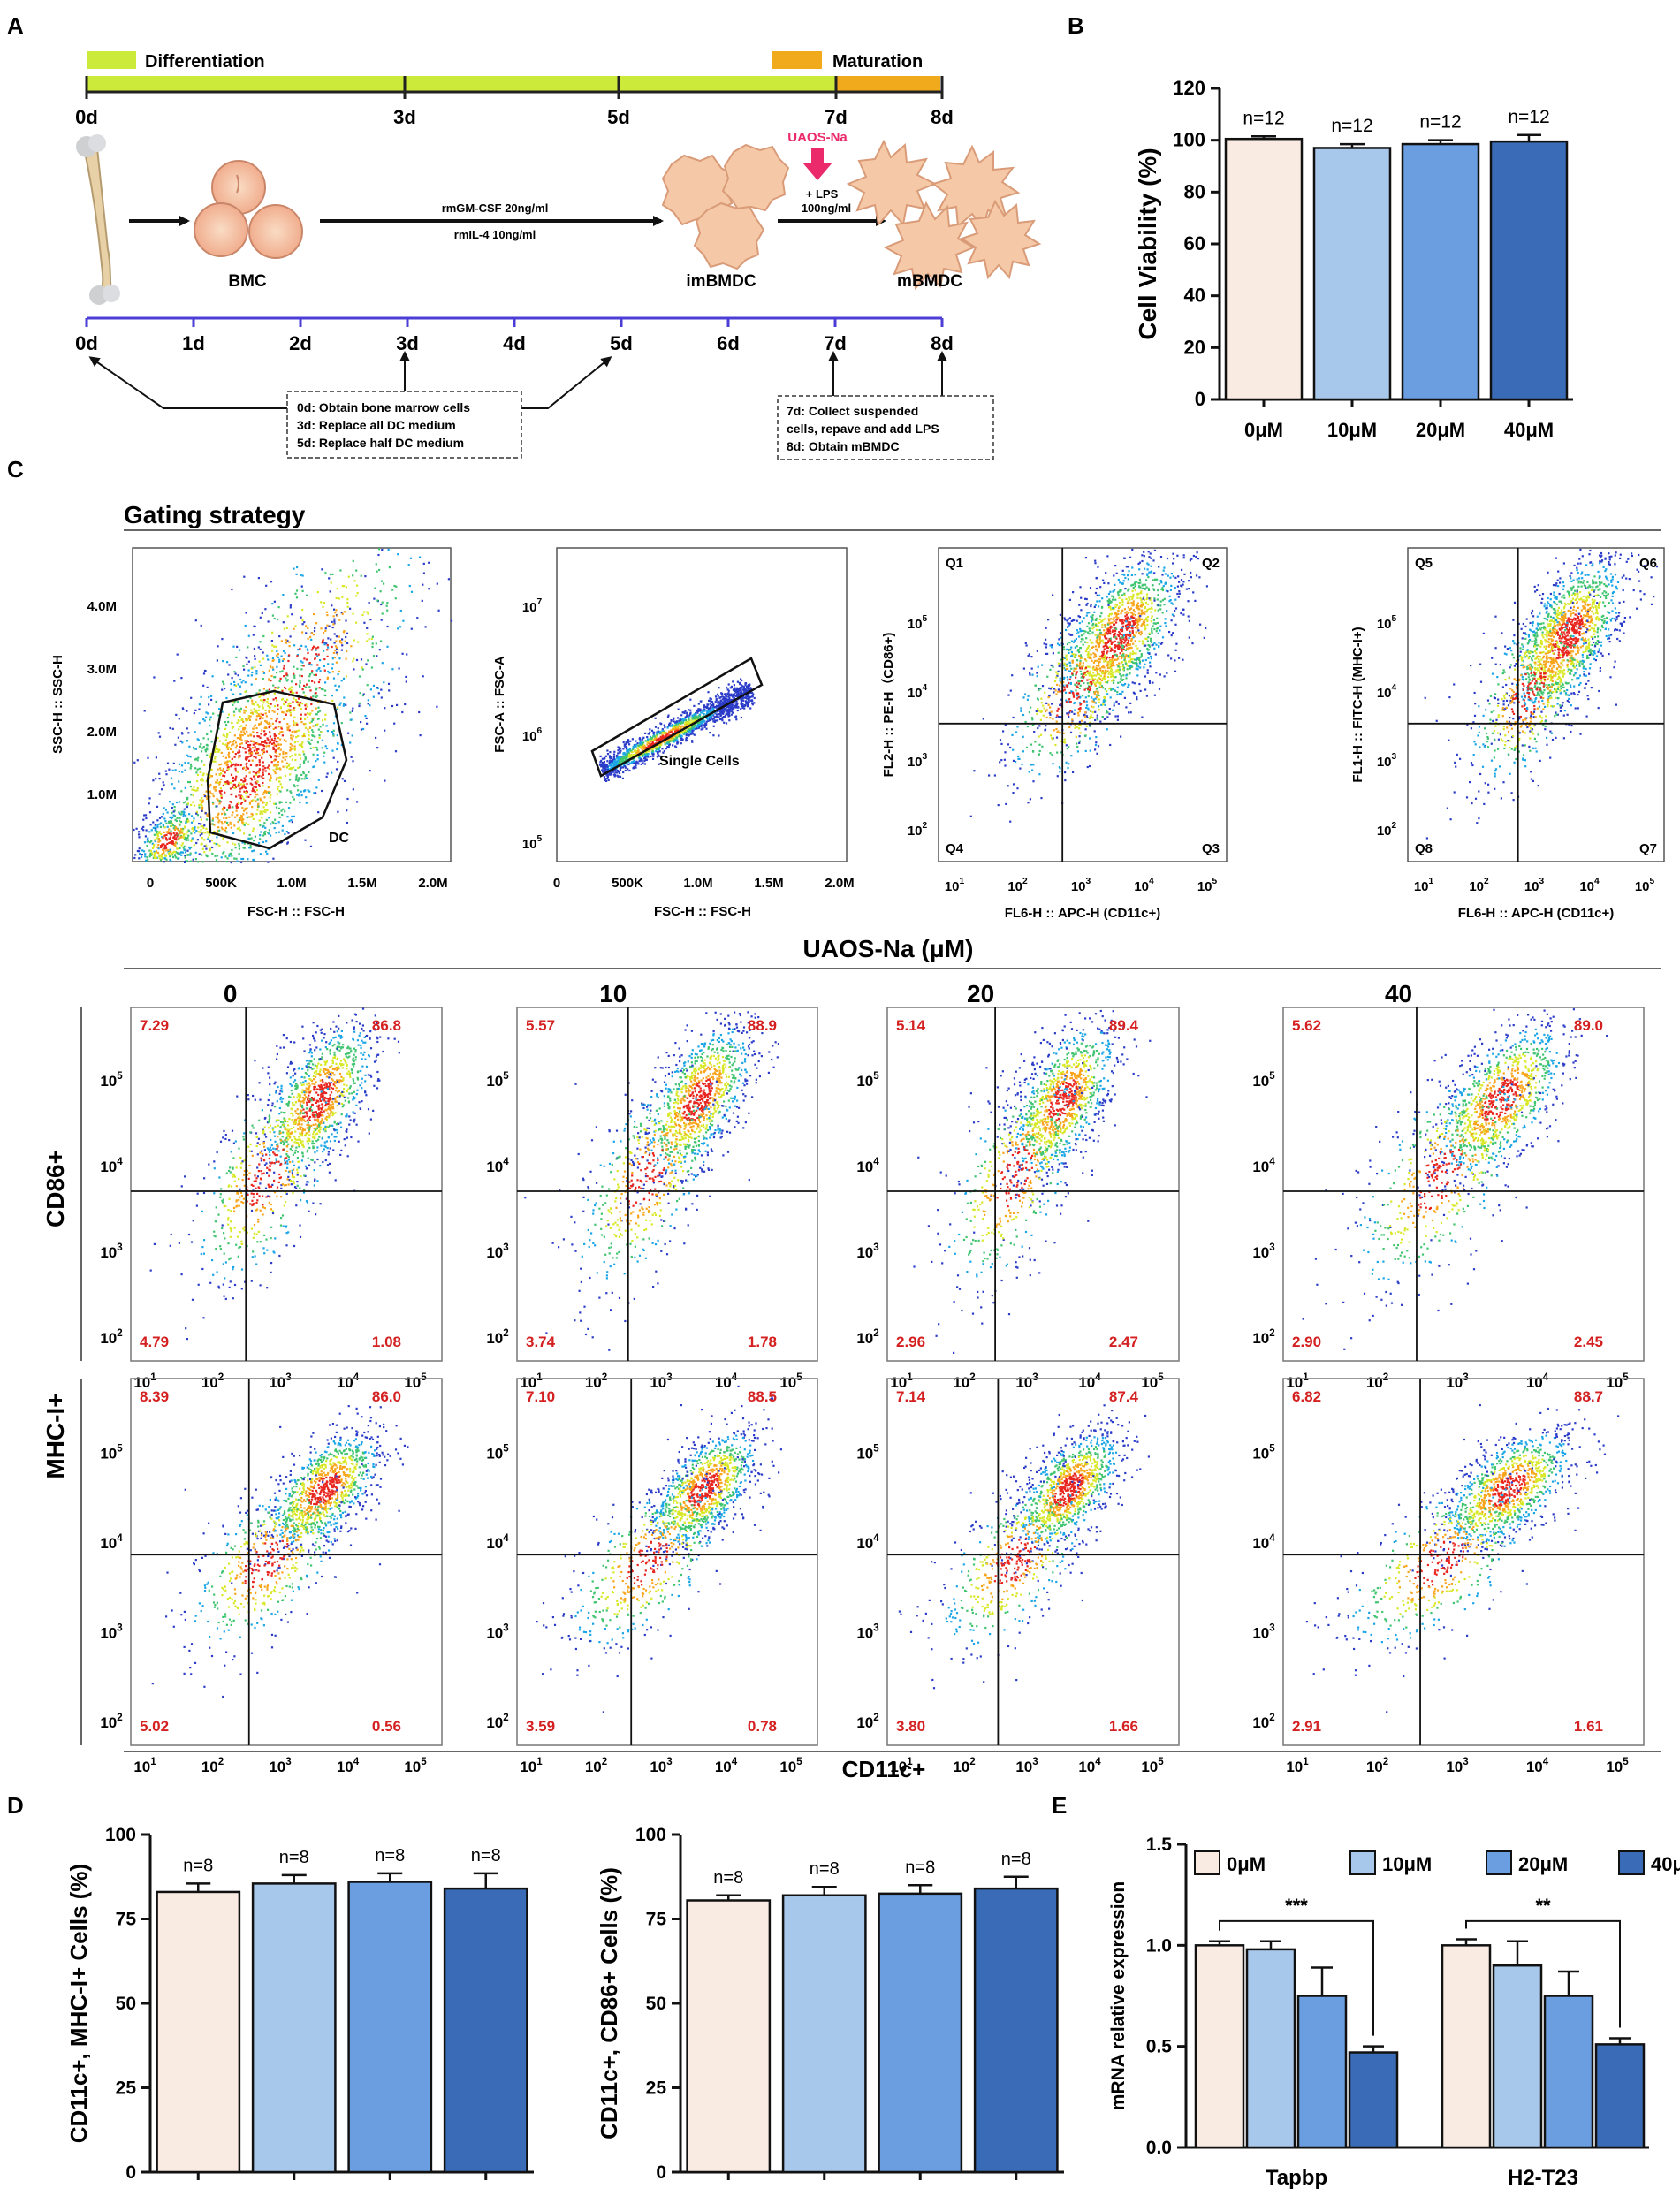 The height and width of the screenshot is (2196, 1680). I want to click on top-tick-label: 5d, so click(618, 117).